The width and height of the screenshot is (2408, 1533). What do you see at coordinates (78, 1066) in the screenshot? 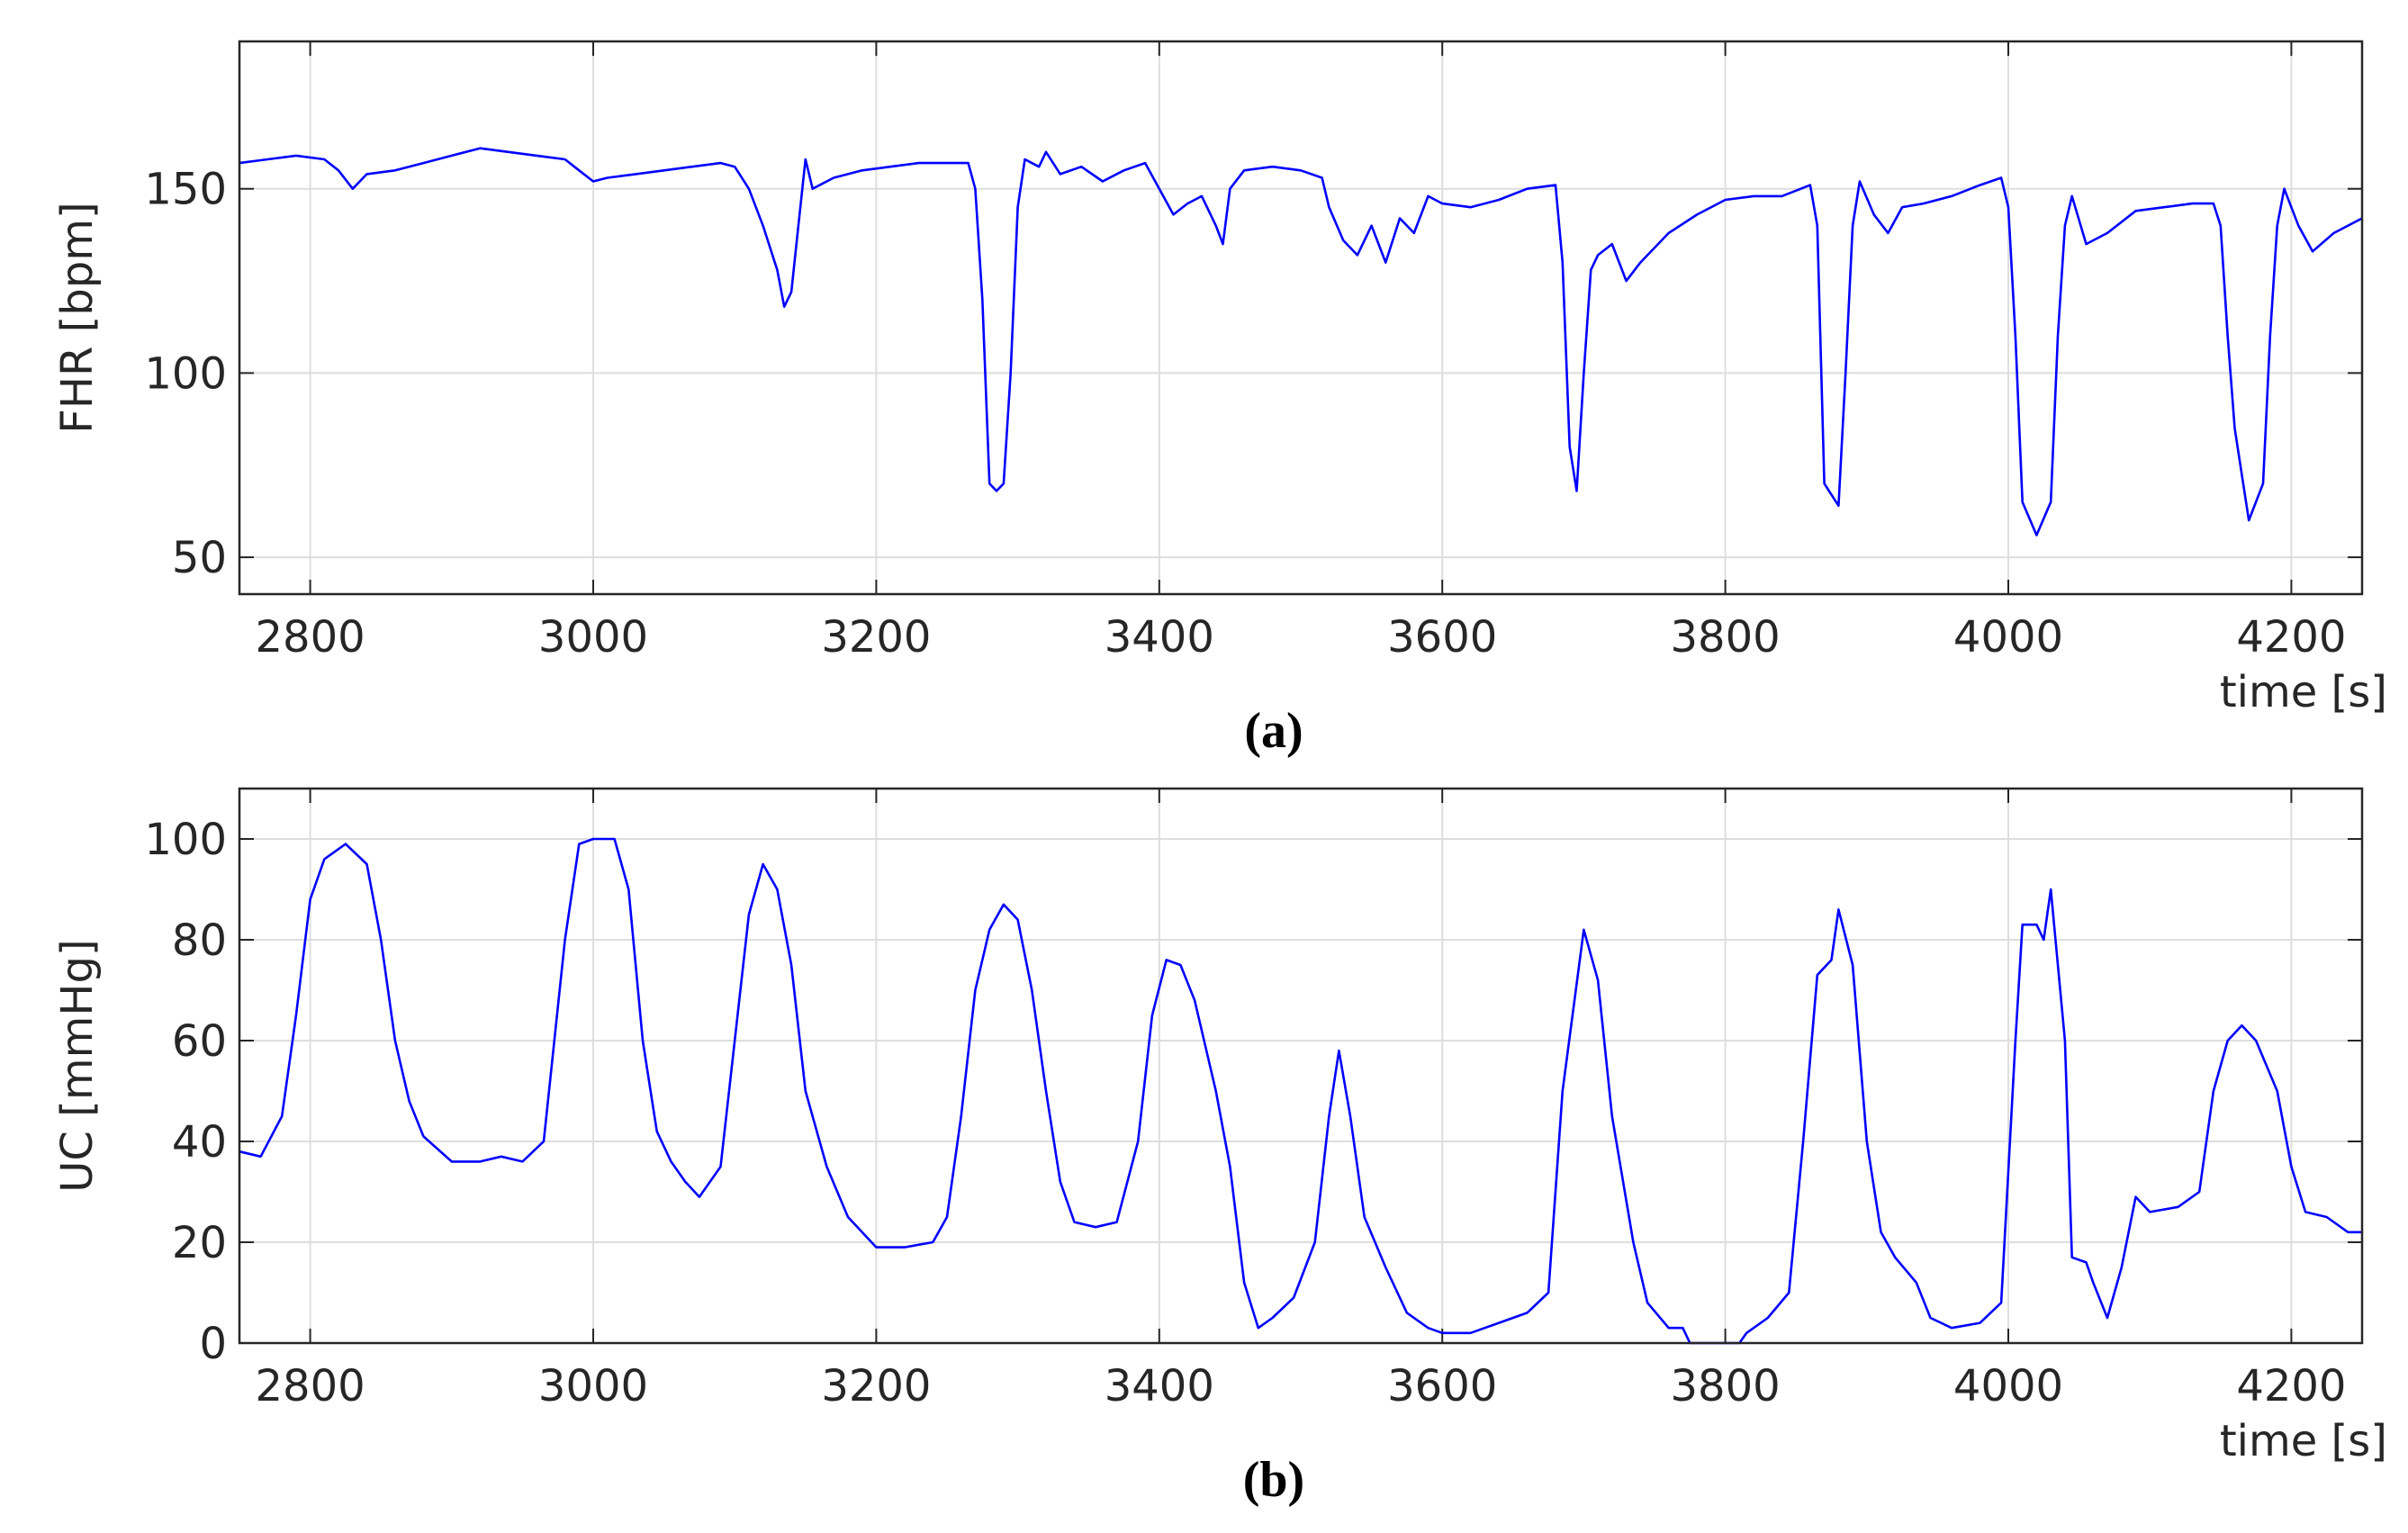
I see `y-axis-label: UC [mmHg]` at bounding box center [78, 1066].